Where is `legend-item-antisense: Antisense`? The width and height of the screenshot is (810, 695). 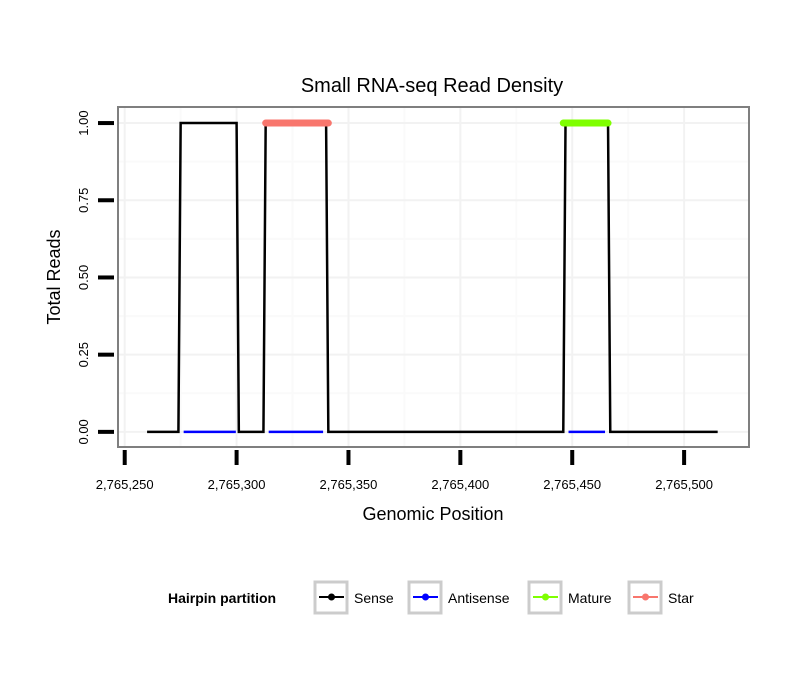 legend-item-antisense: Antisense is located at coordinates (458, 597).